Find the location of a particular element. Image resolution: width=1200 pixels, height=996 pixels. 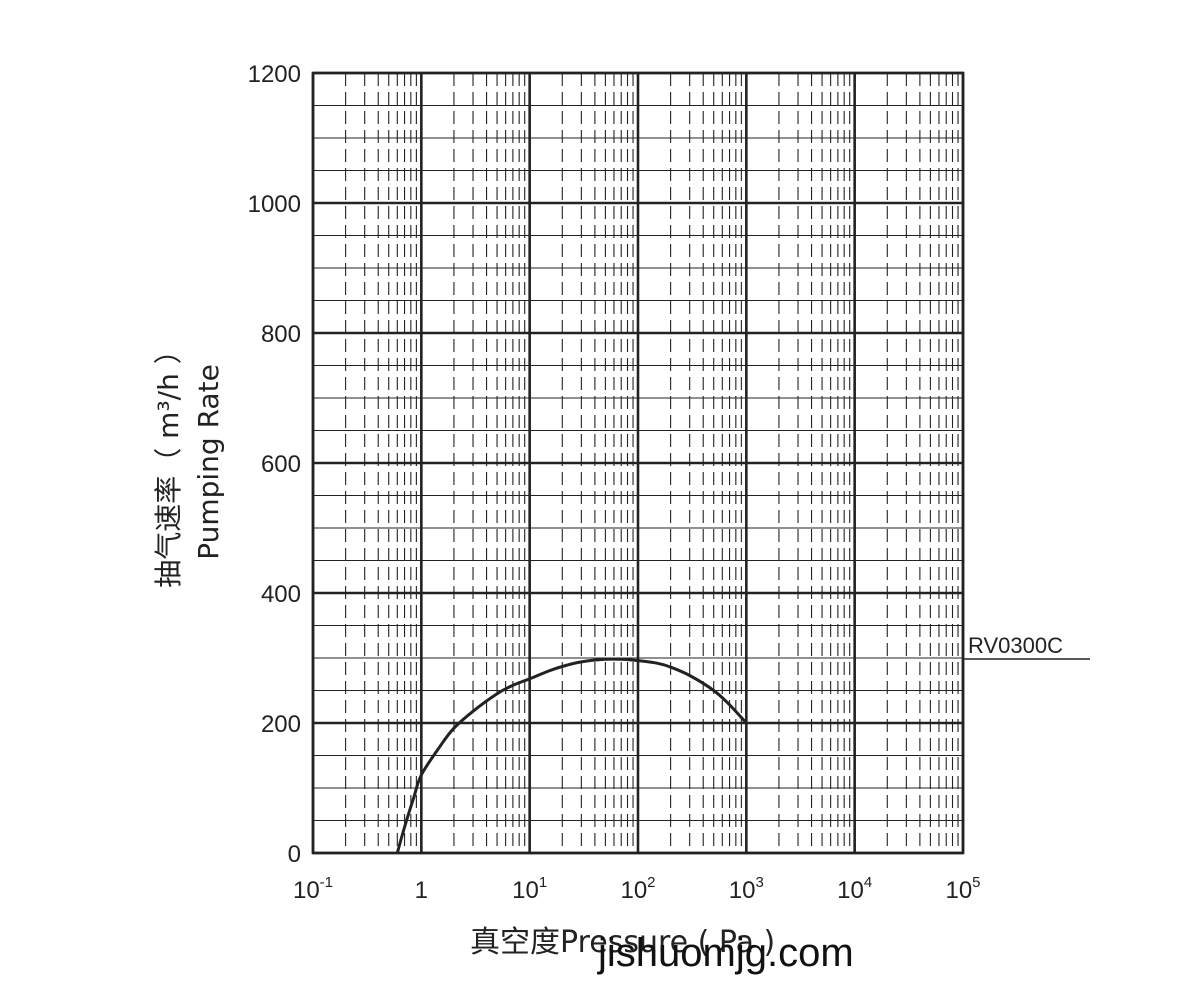

y-tick-label: 400 is located at coordinates (281, 594).